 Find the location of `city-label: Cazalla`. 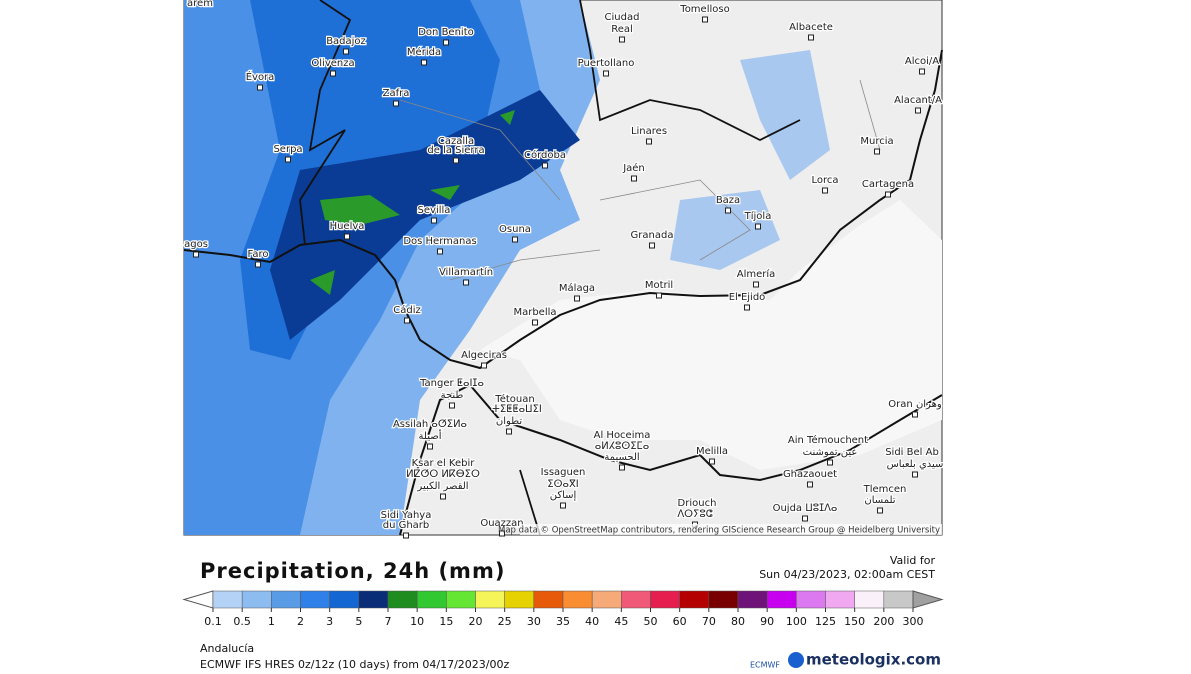

city-label: Cazalla is located at coordinates (456, 141).